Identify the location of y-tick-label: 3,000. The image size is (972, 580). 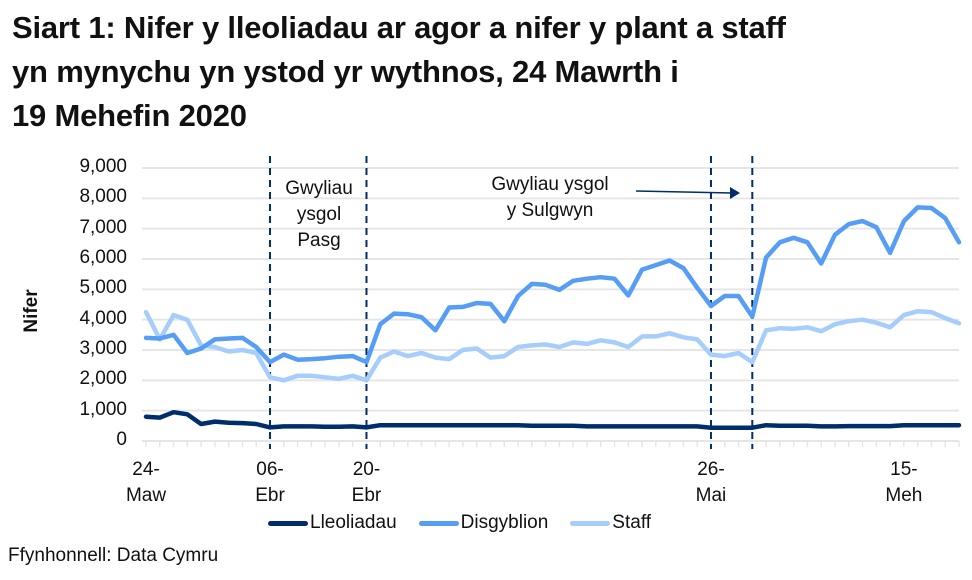
(103, 348).